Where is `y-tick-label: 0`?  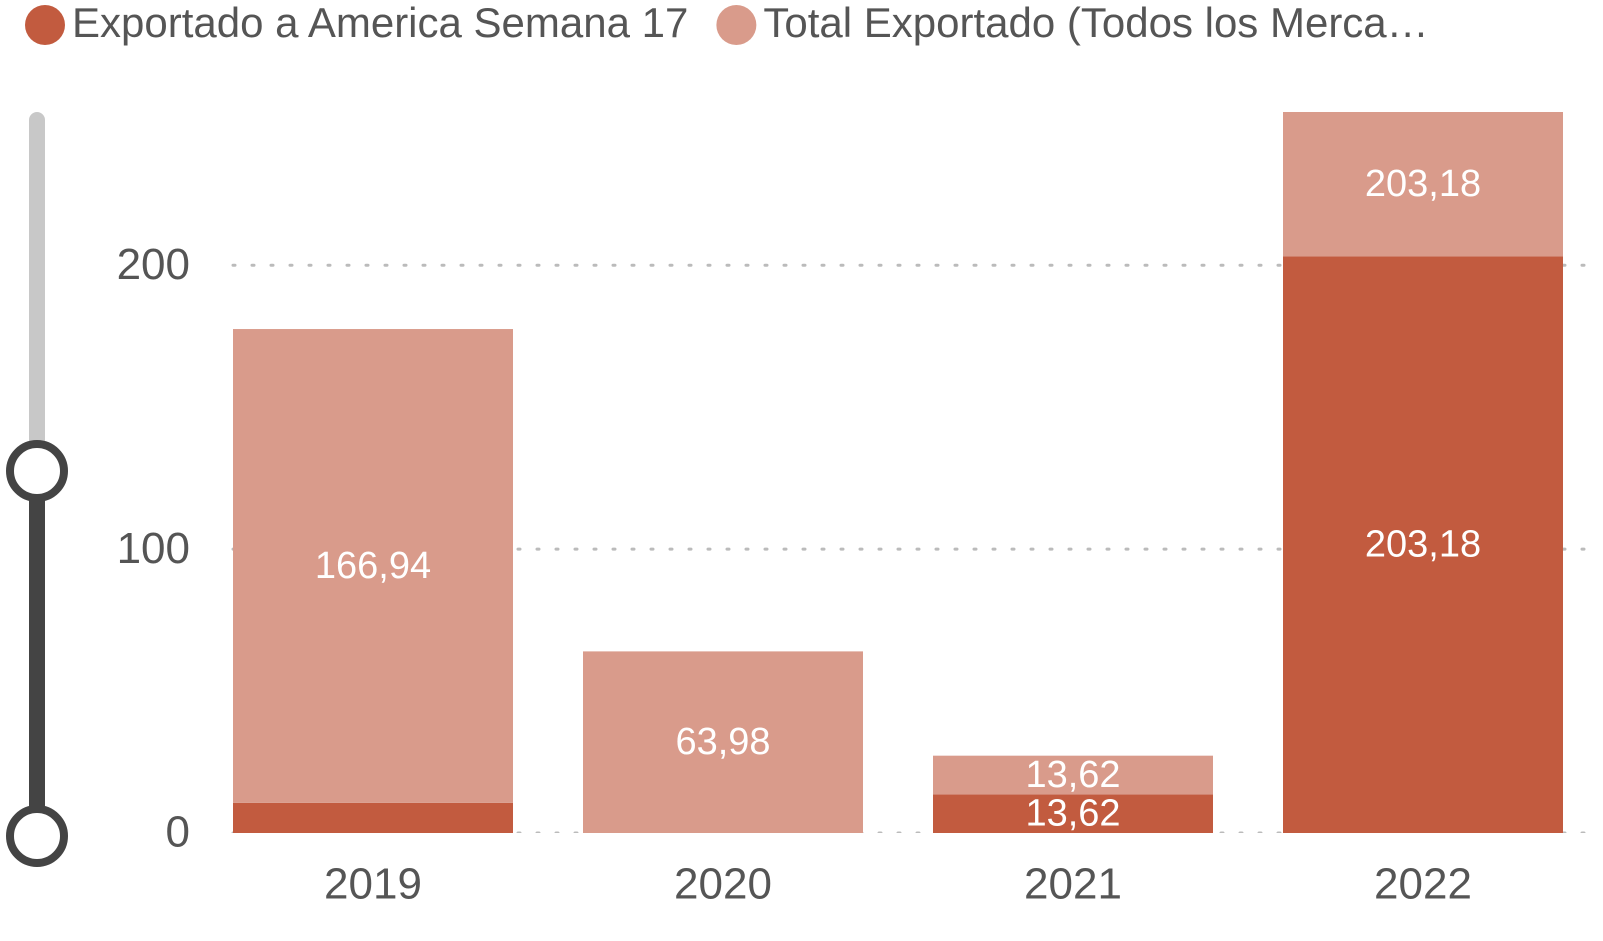
y-tick-label: 0 is located at coordinates (178, 832).